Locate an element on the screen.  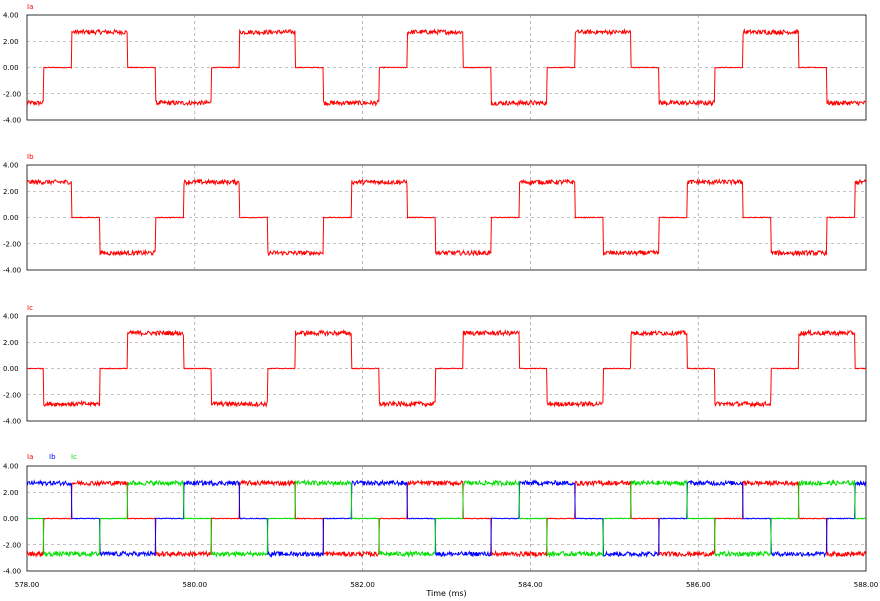
panel-label: Ia is located at coordinates (30, 7).